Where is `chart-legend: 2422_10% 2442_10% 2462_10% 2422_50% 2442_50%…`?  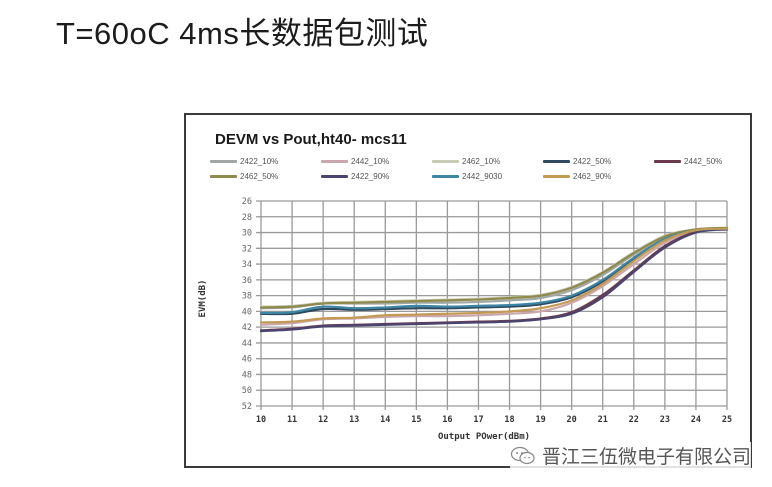 chart-legend: 2422_10% 2442_10% 2462_10% 2422_50% 2442_50%… is located at coordinates (480, 171).